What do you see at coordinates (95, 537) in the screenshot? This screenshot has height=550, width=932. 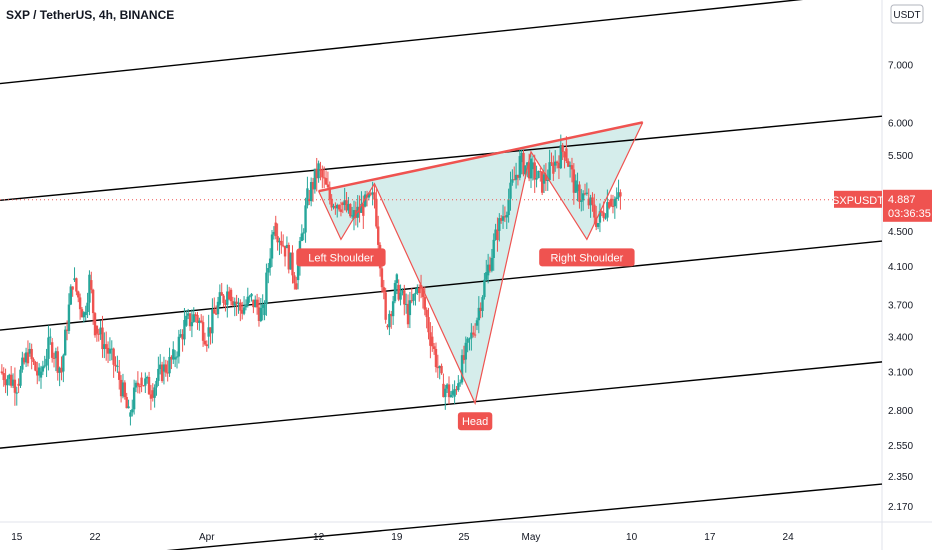 I see `x-tick-label: 22` at bounding box center [95, 537].